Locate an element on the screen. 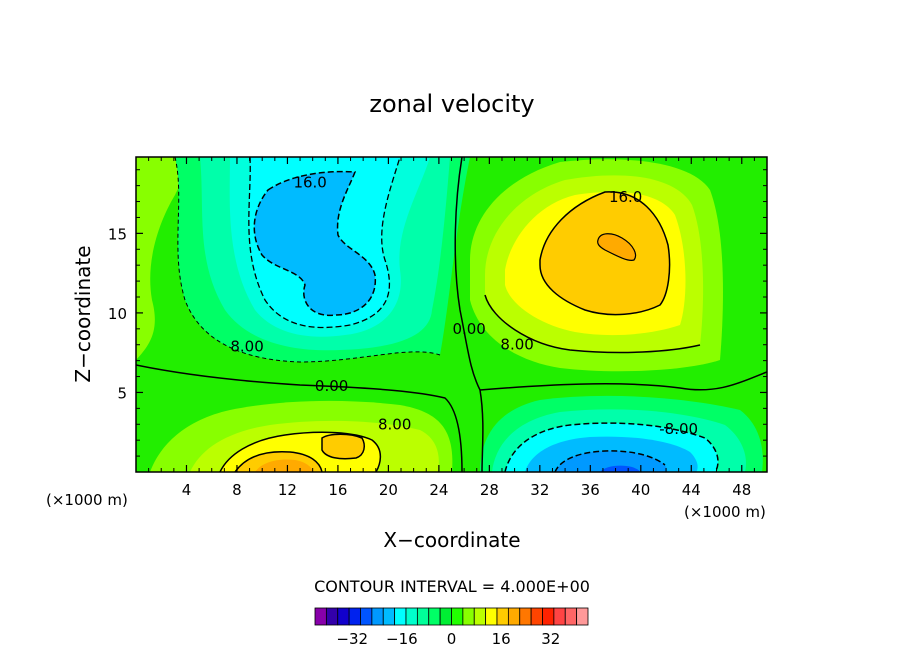  x-tick-label: 28 is located at coordinates (489, 490).